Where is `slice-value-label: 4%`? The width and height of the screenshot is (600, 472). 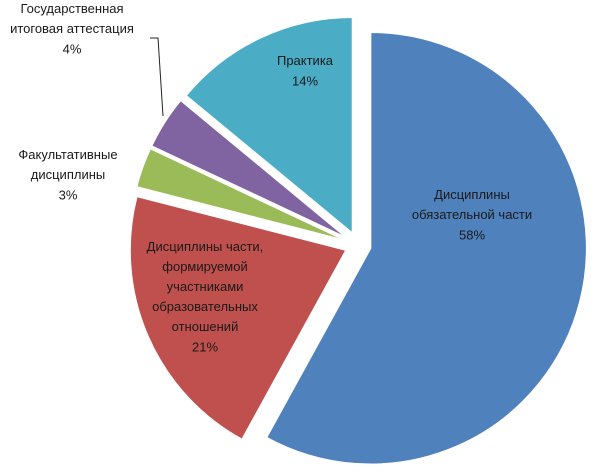
slice-value-label: 4% is located at coordinates (72, 48).